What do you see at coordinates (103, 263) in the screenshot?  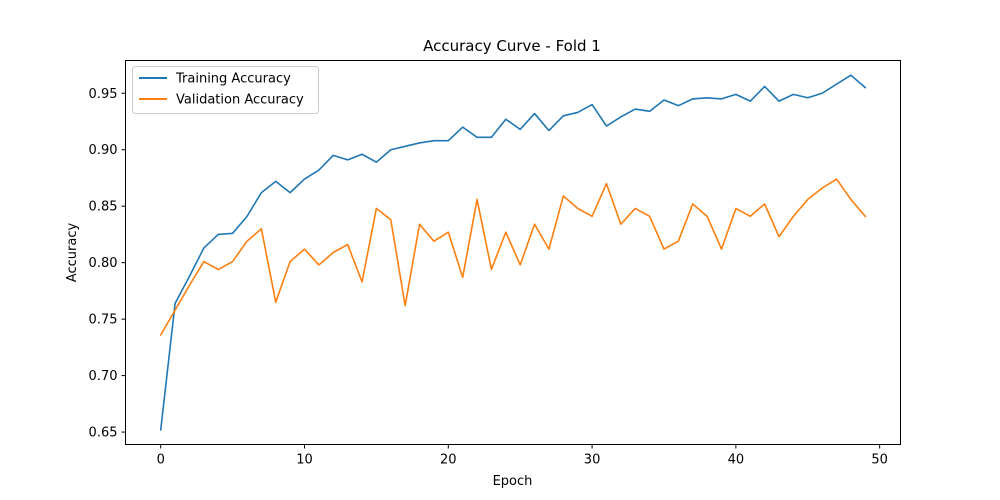 I see `y-tick-label: 0.80` at bounding box center [103, 263].